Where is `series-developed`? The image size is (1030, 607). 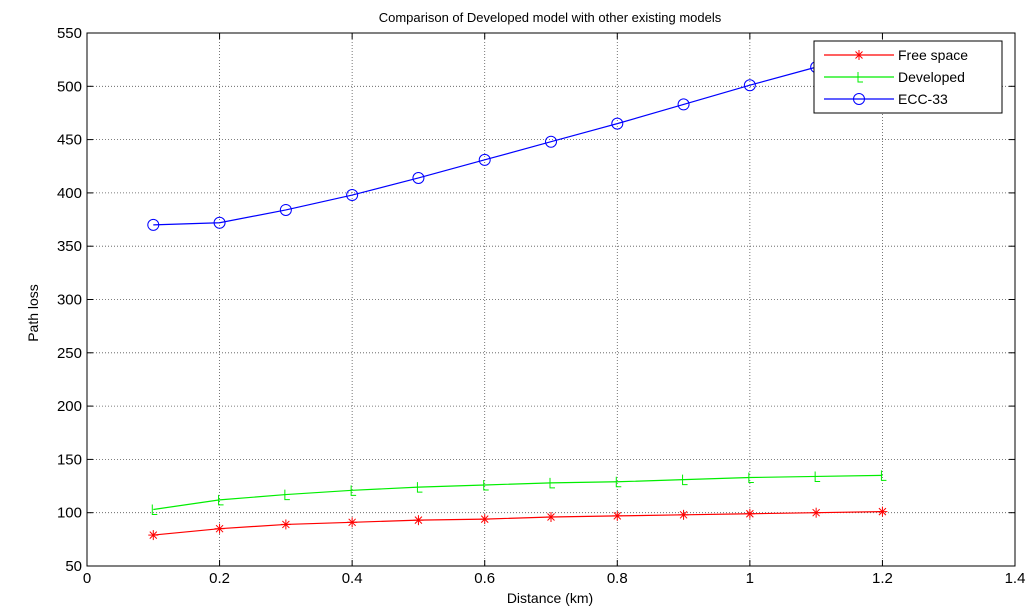
series-developed is located at coordinates (519, 493).